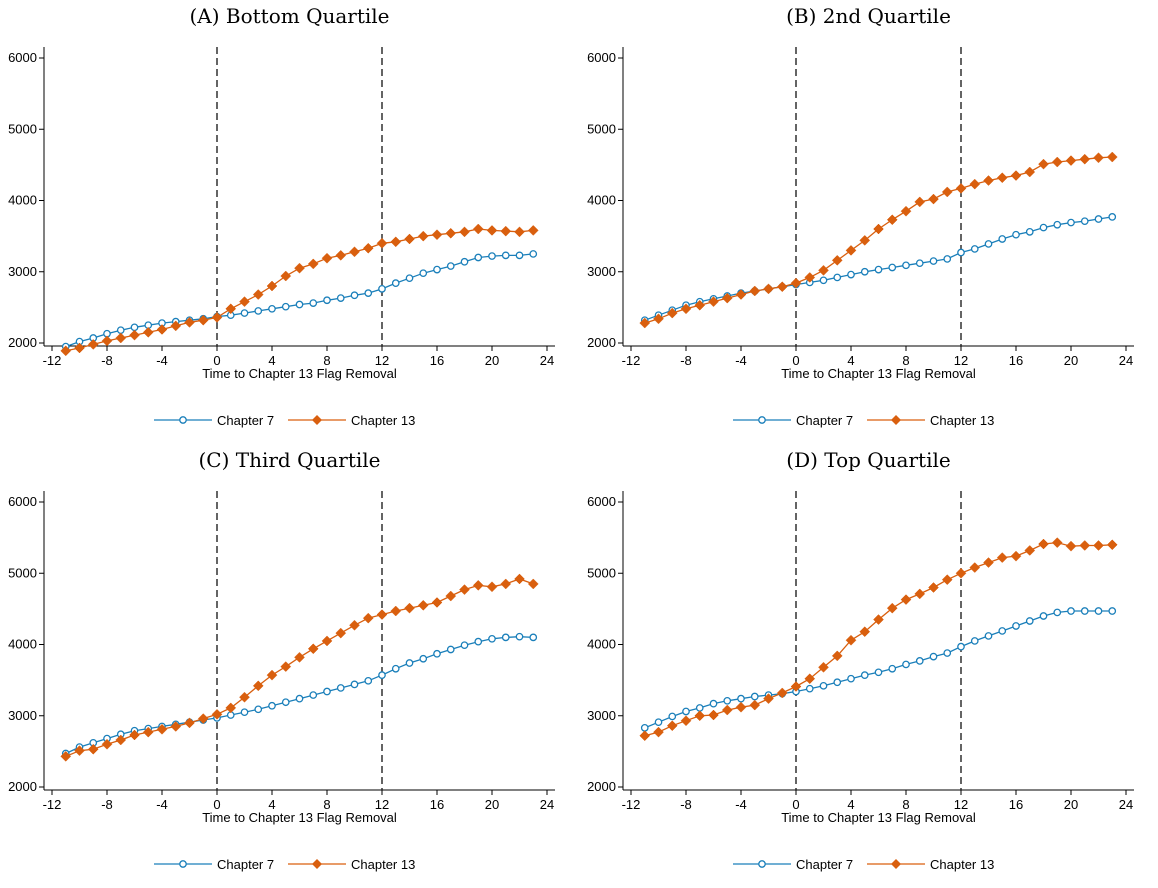 The image size is (1158, 888). What do you see at coordinates (317, 864) in the screenshot?
I see `legend-marker` at bounding box center [317, 864].